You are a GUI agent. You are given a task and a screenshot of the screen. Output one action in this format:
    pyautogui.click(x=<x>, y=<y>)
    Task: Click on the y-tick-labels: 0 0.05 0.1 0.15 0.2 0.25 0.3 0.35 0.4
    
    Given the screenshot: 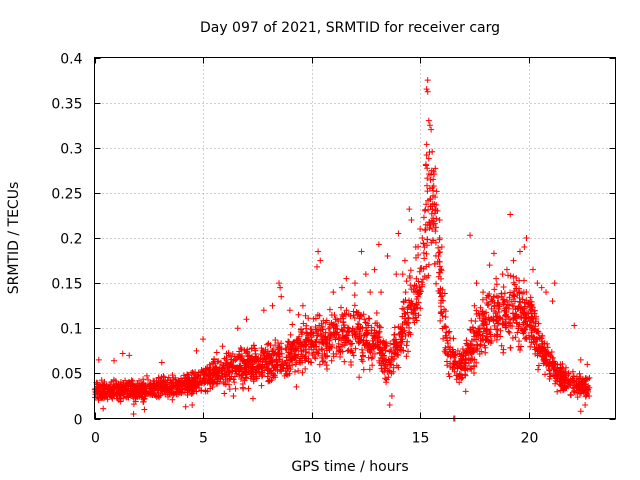 What is the action you would take?
    pyautogui.click(x=66, y=240)
    